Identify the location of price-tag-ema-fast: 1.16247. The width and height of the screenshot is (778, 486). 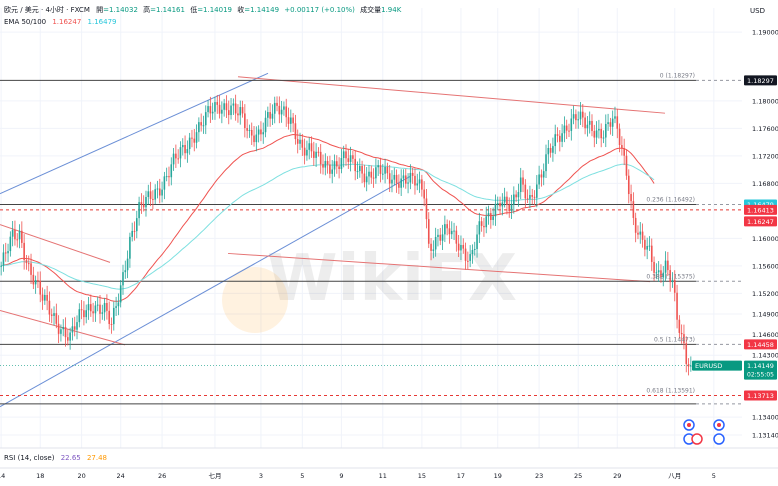
(760, 222).